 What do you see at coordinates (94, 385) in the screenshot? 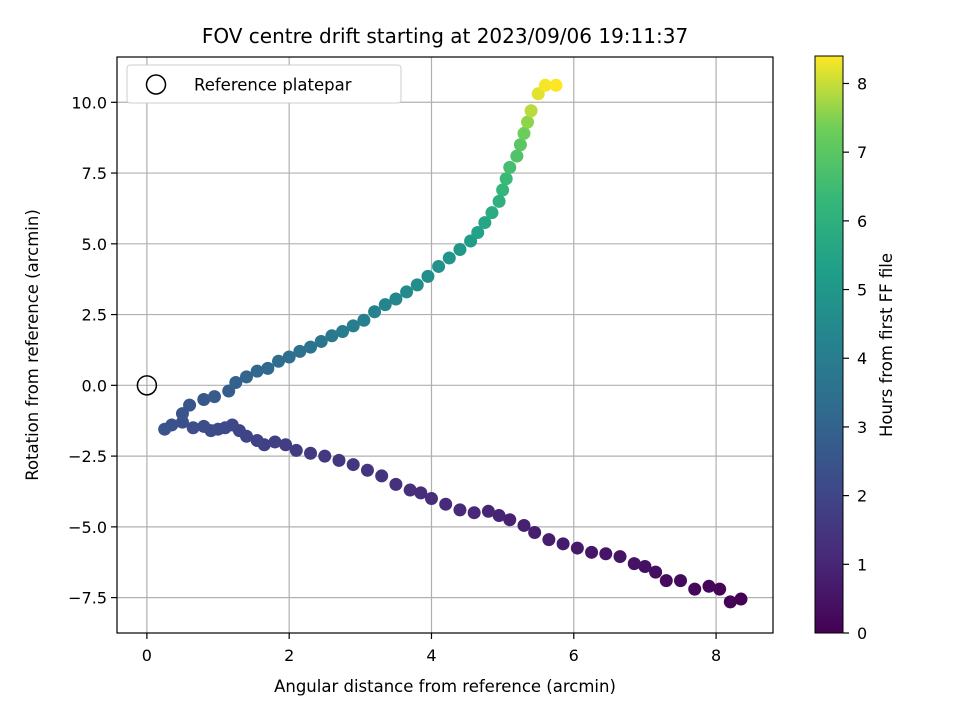
I see `y-tick-label: 0.0` at bounding box center [94, 385].